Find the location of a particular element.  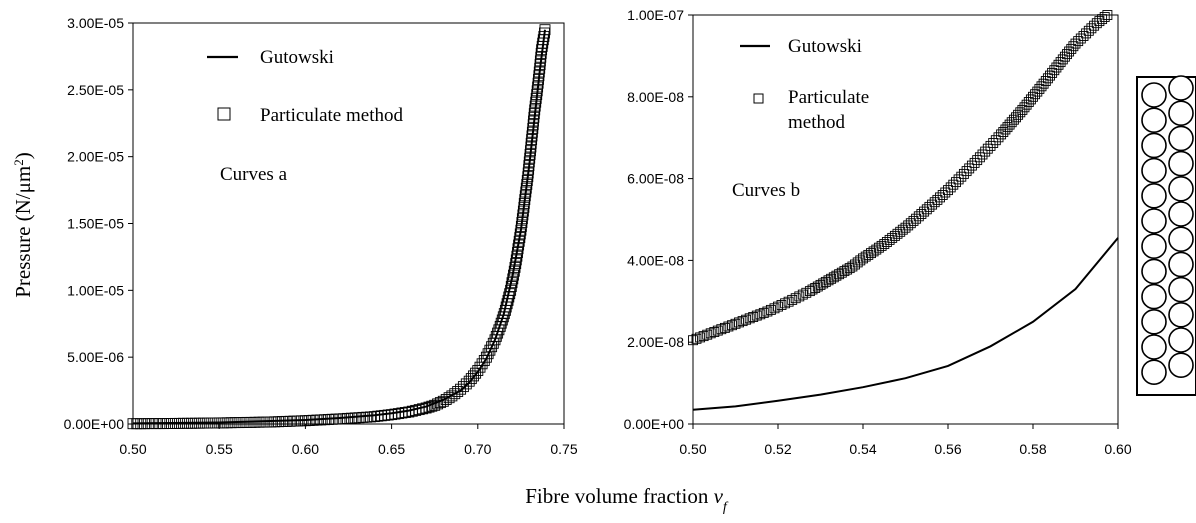

chart-a-x-tick-label: 0.50 is located at coordinates (132, 449).